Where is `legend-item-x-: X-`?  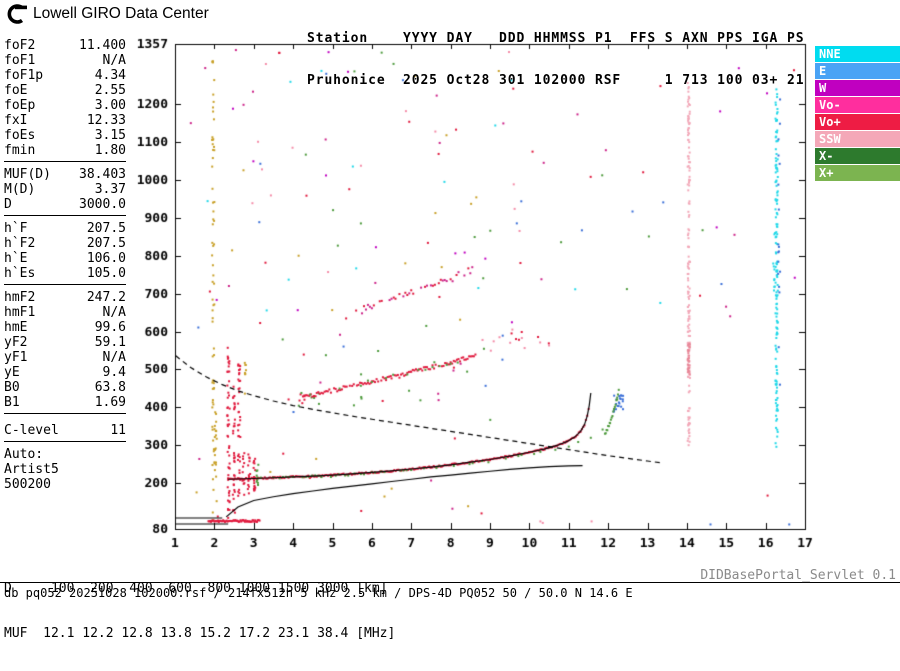
legend-item-x-: X- is located at coordinates (857, 156).